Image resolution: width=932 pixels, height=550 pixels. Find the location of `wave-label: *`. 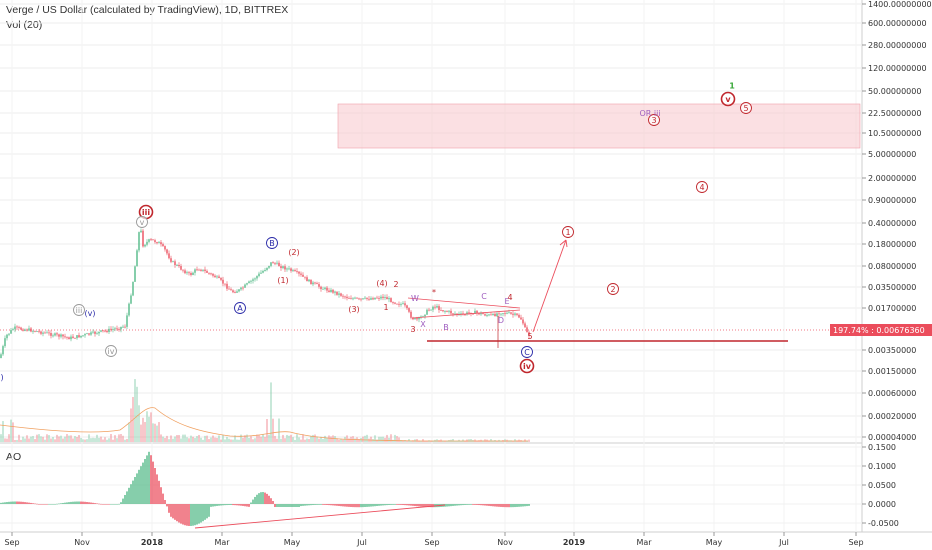

wave-label: * is located at coordinates (434, 292).